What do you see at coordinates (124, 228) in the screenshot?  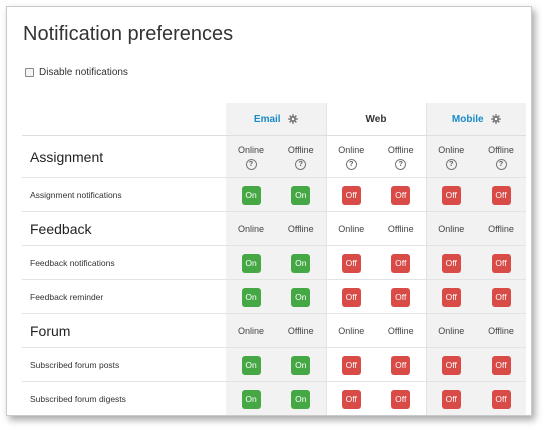 I see `section-title: Feedback` at bounding box center [124, 228].